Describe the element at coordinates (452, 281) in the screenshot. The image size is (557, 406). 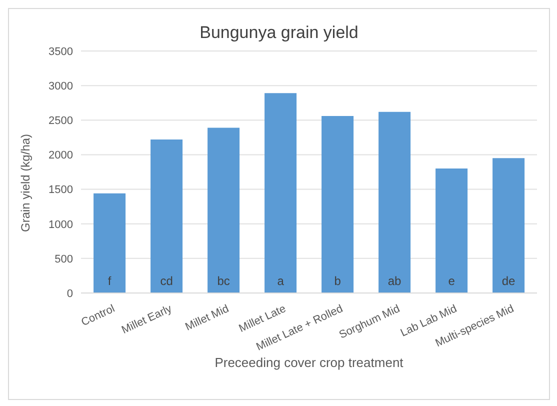
I see `data-label: e` at that location.